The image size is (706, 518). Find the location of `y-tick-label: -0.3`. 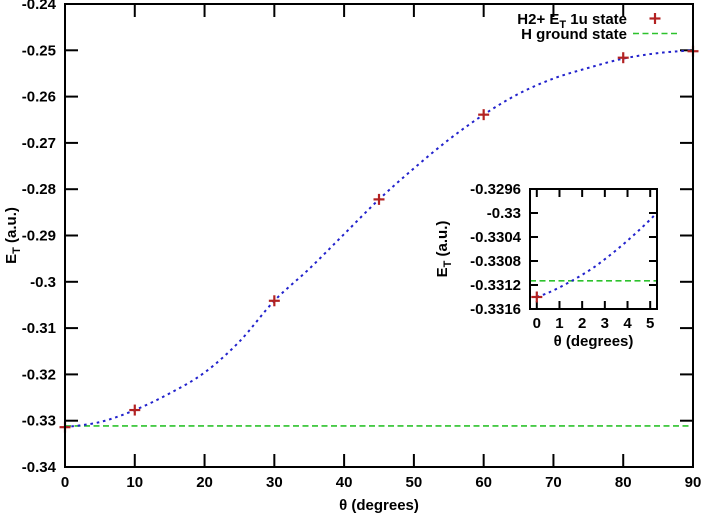

y-tick-label: -0.3 is located at coordinates (43, 282).